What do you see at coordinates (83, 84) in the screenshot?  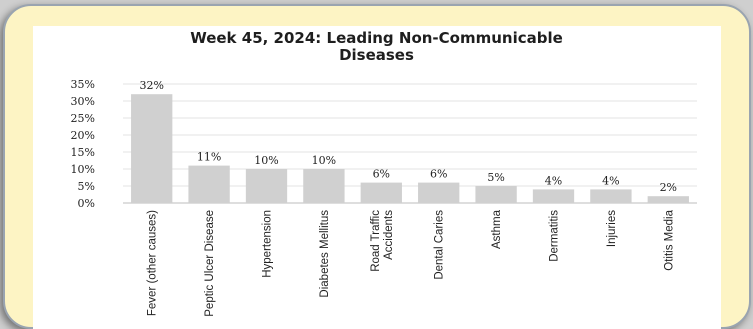 I see `y-tick-label: 35%` at bounding box center [83, 84].